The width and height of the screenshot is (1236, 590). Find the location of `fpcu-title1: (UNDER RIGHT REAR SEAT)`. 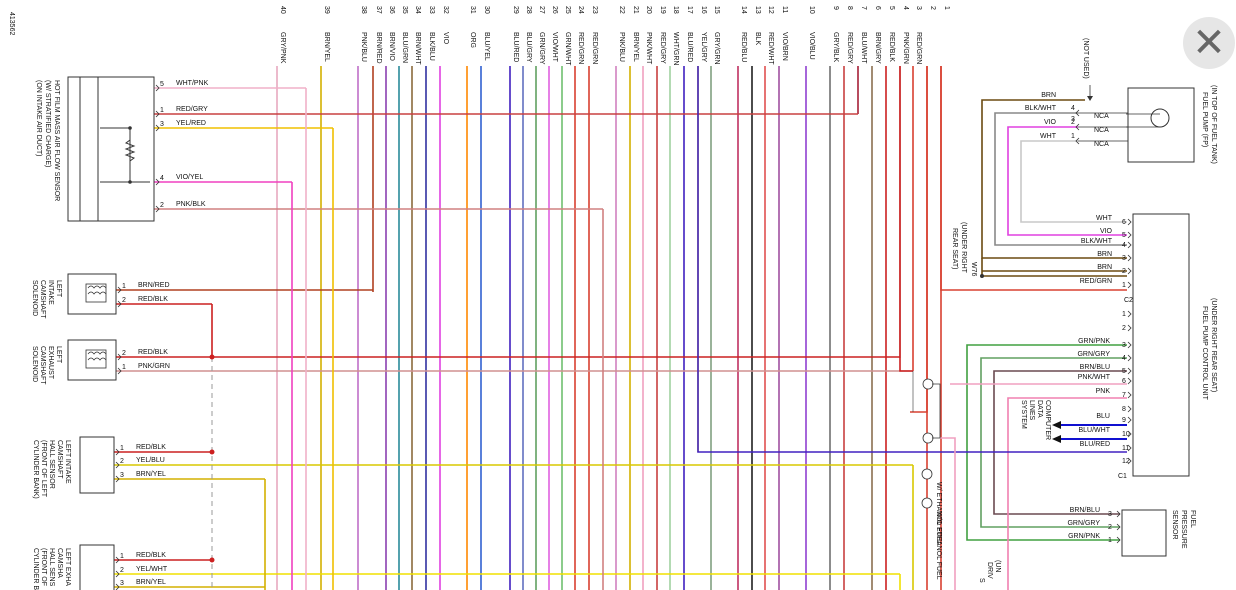

fpcu-title1: (UNDER RIGHT REAR SEAT) is located at coordinates (1213, 345).